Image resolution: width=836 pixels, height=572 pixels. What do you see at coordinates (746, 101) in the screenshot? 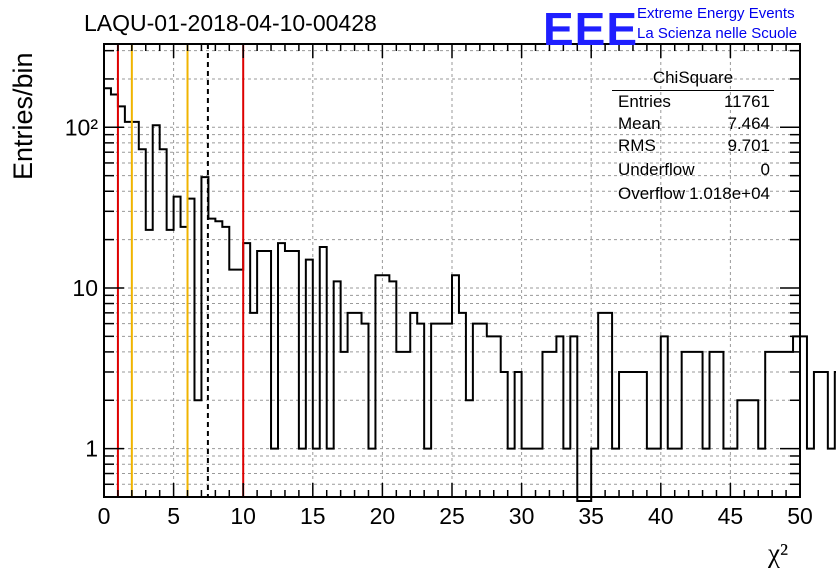
I see `stats-value: 11761` at bounding box center [746, 101].